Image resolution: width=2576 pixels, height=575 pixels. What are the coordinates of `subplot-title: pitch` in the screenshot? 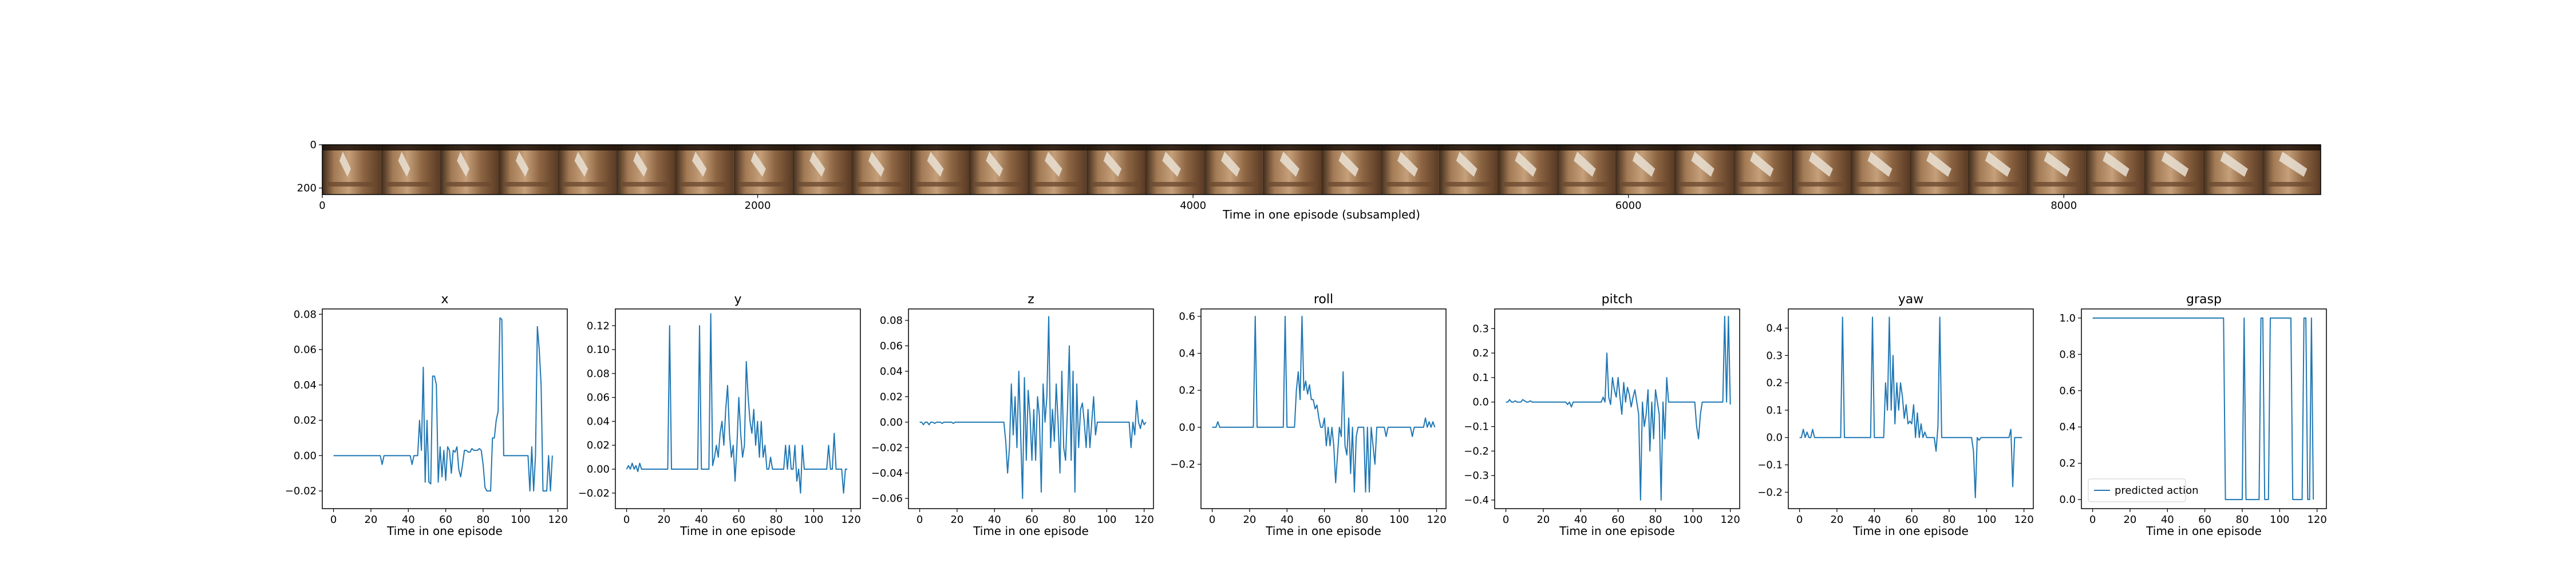 It's located at (1617, 299).